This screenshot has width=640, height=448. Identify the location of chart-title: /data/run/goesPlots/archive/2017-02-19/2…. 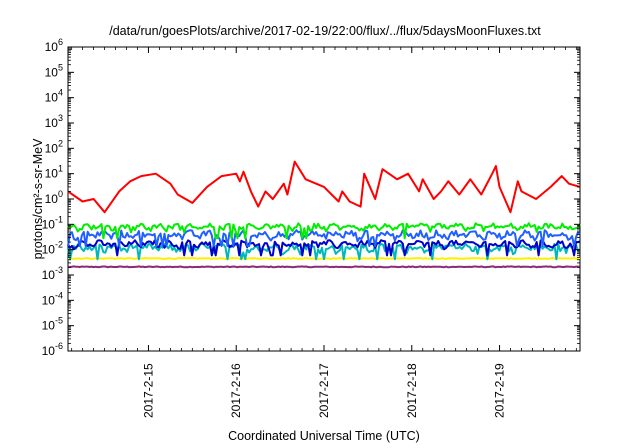
(325, 31).